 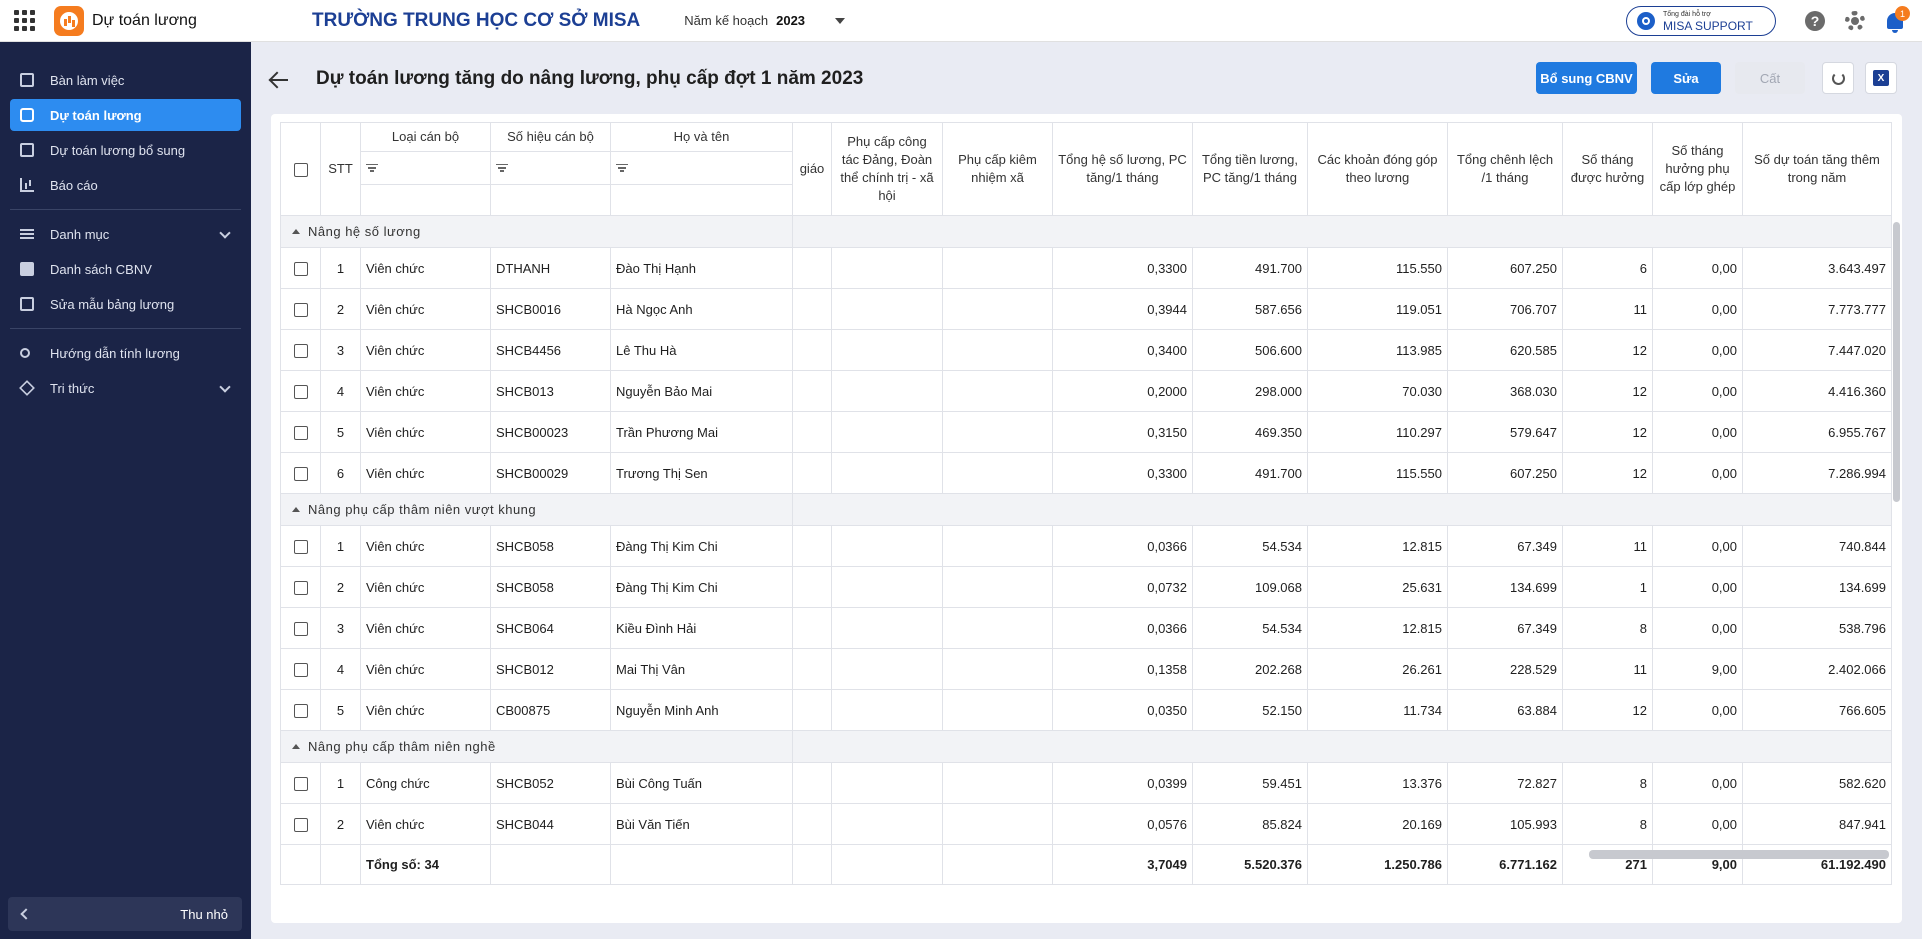 I want to click on col-header-code: Số hiệu cán bộ, so click(x=550, y=137).